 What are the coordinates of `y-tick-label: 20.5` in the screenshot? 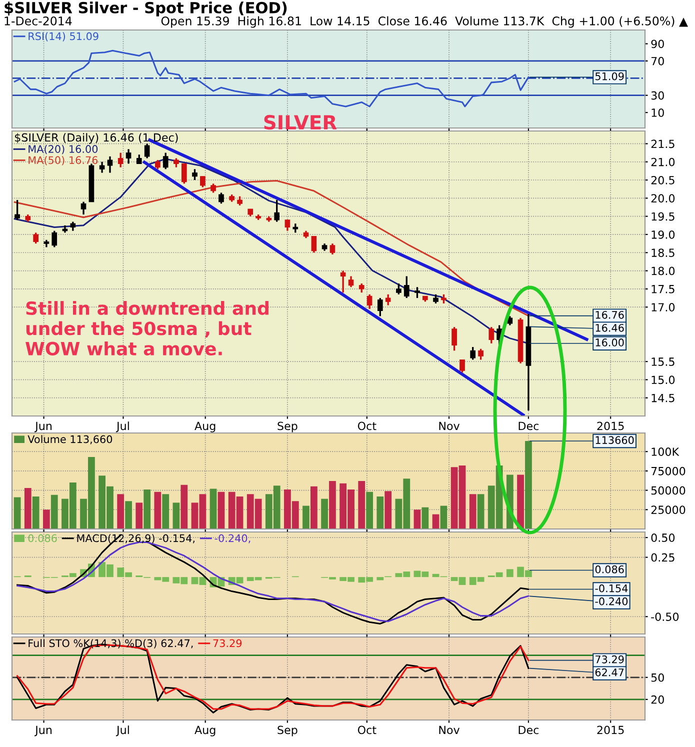 It's located at (662, 180).